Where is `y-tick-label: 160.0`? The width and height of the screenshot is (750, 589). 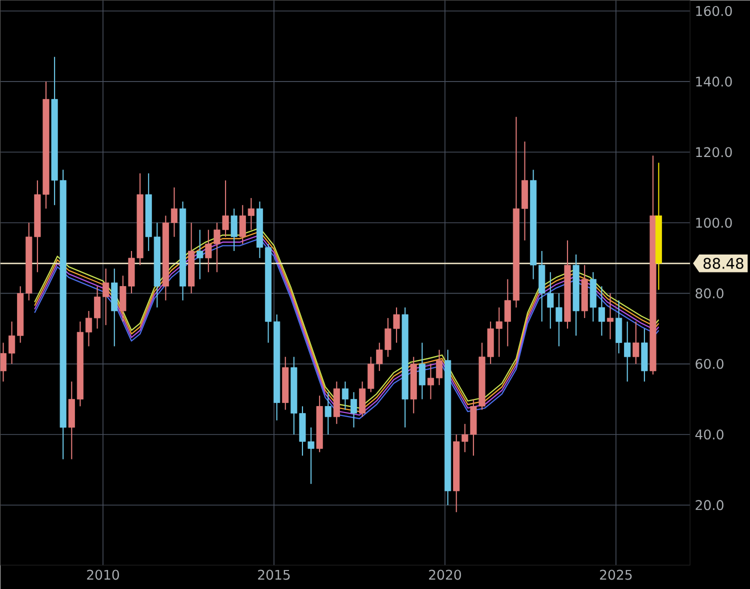 y-tick-label: 160.0 is located at coordinates (714, 11).